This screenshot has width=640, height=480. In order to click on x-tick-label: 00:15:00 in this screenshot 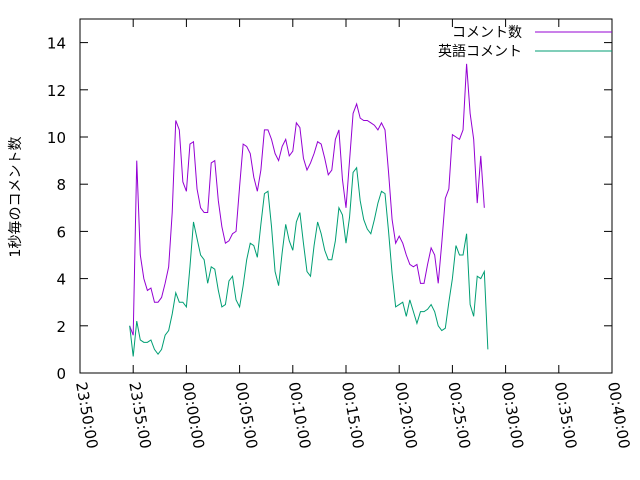, I will do `click(352, 415)`.